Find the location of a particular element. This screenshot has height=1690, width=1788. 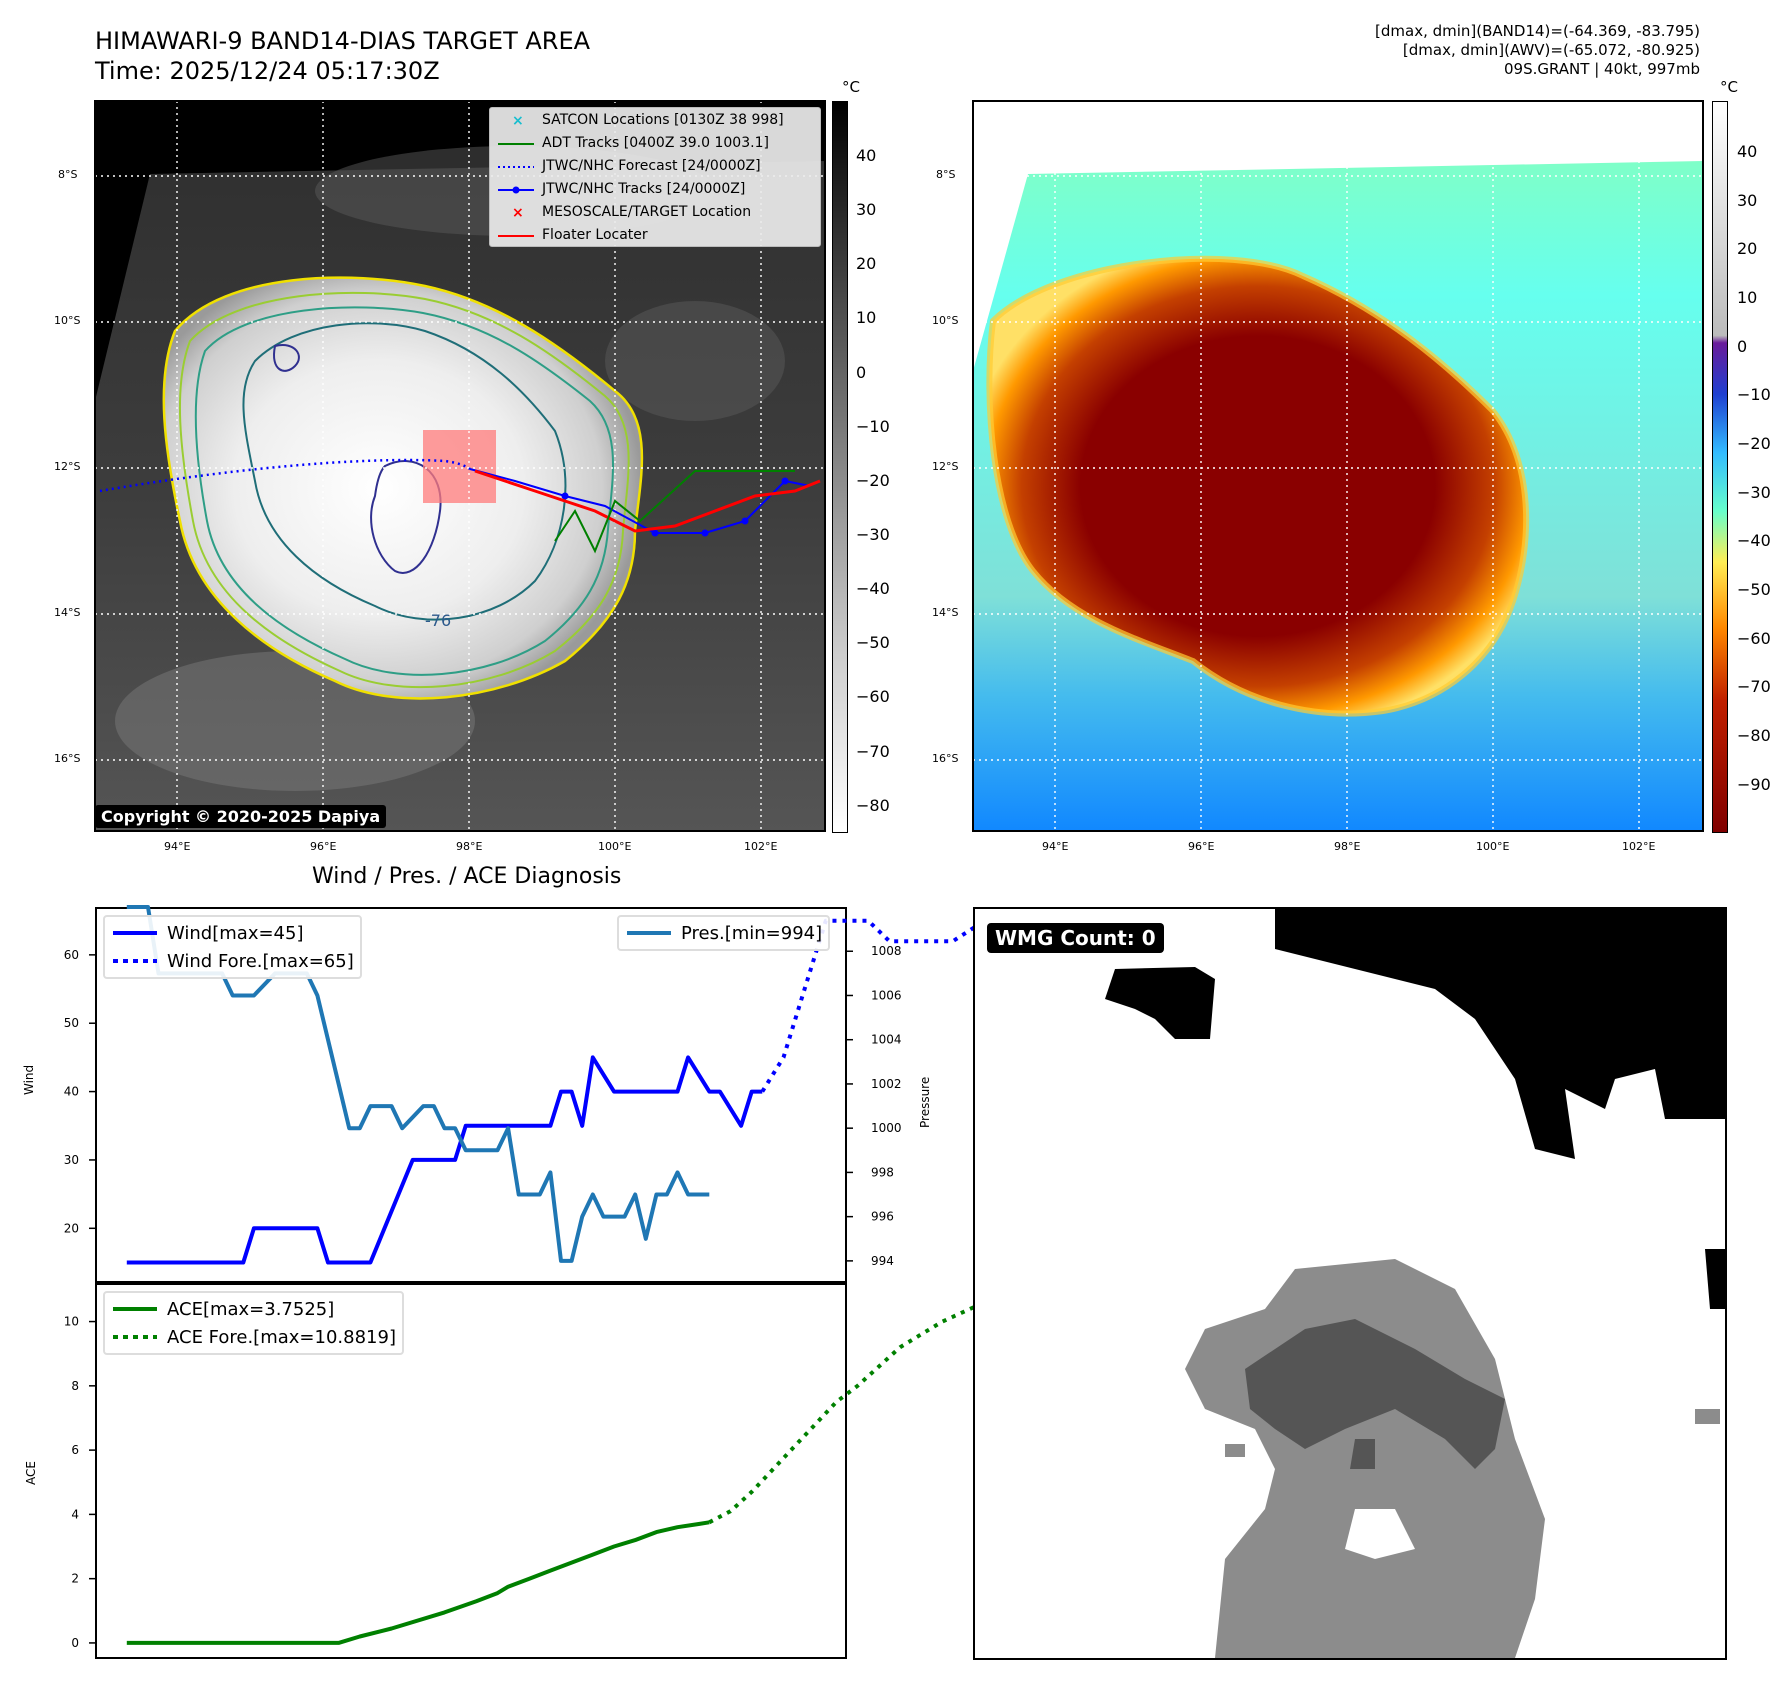

wind-ylabel: Wind is located at coordinates (29, 1079).